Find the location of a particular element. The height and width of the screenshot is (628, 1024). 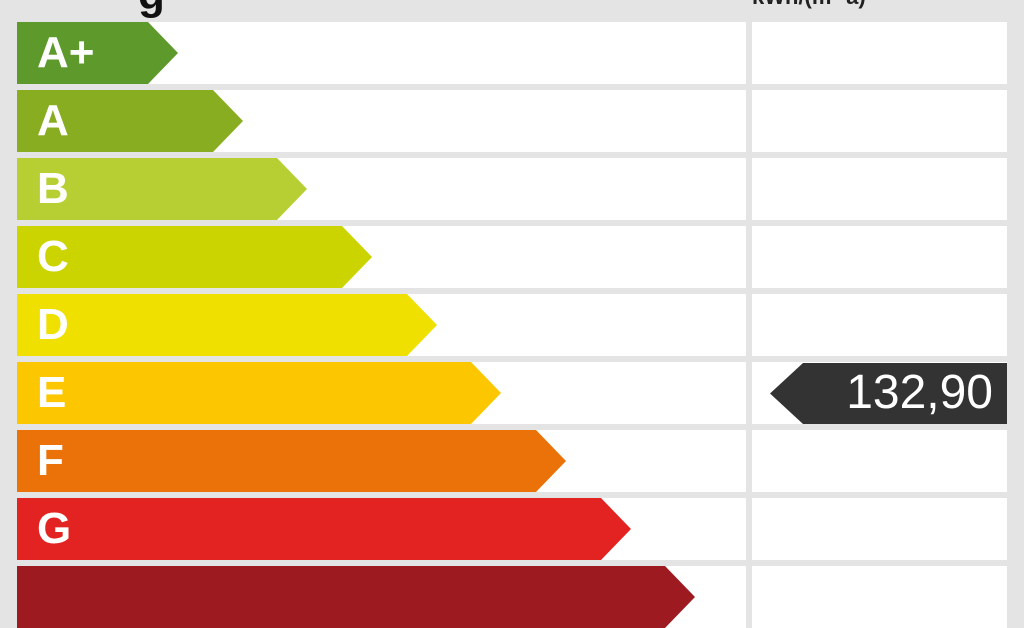

bar-cell: A is located at coordinates (381, 121).